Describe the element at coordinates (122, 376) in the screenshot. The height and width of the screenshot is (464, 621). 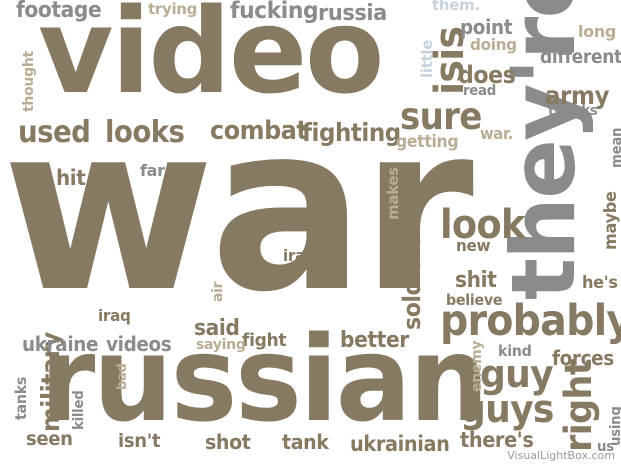
I see `word-bad: bad` at that location.